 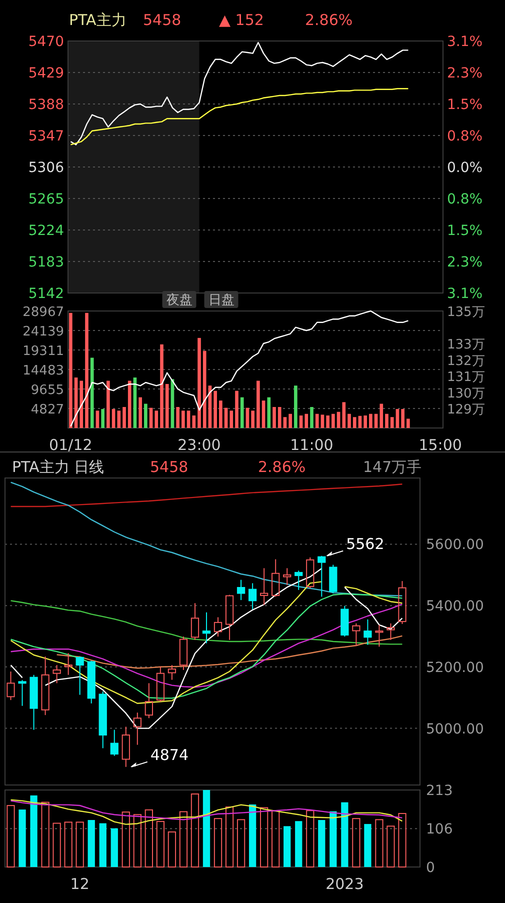 I want to click on y-tick-label: 19311, so click(x=43, y=351).